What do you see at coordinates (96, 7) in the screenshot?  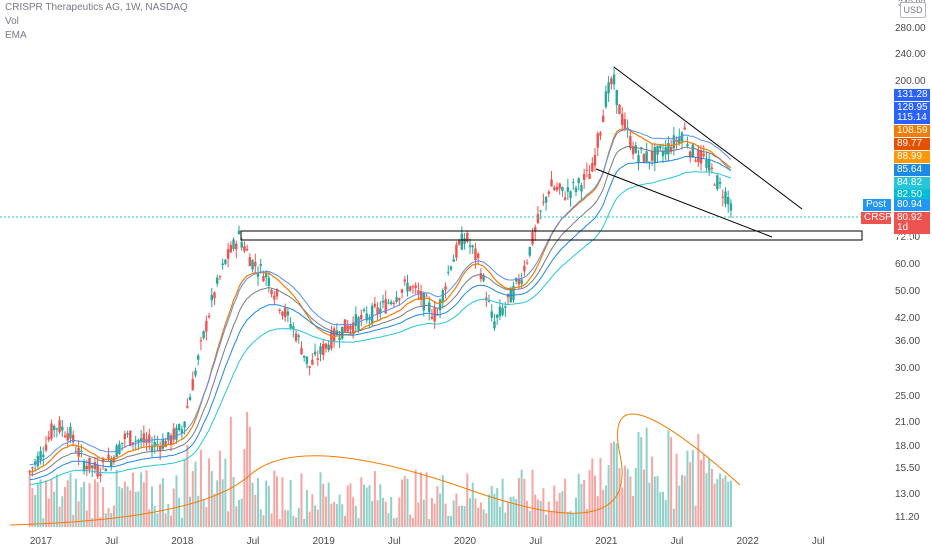 I see `symbol-title: CRISPR Therapeutics AG, 1W, NASDAQ` at bounding box center [96, 7].